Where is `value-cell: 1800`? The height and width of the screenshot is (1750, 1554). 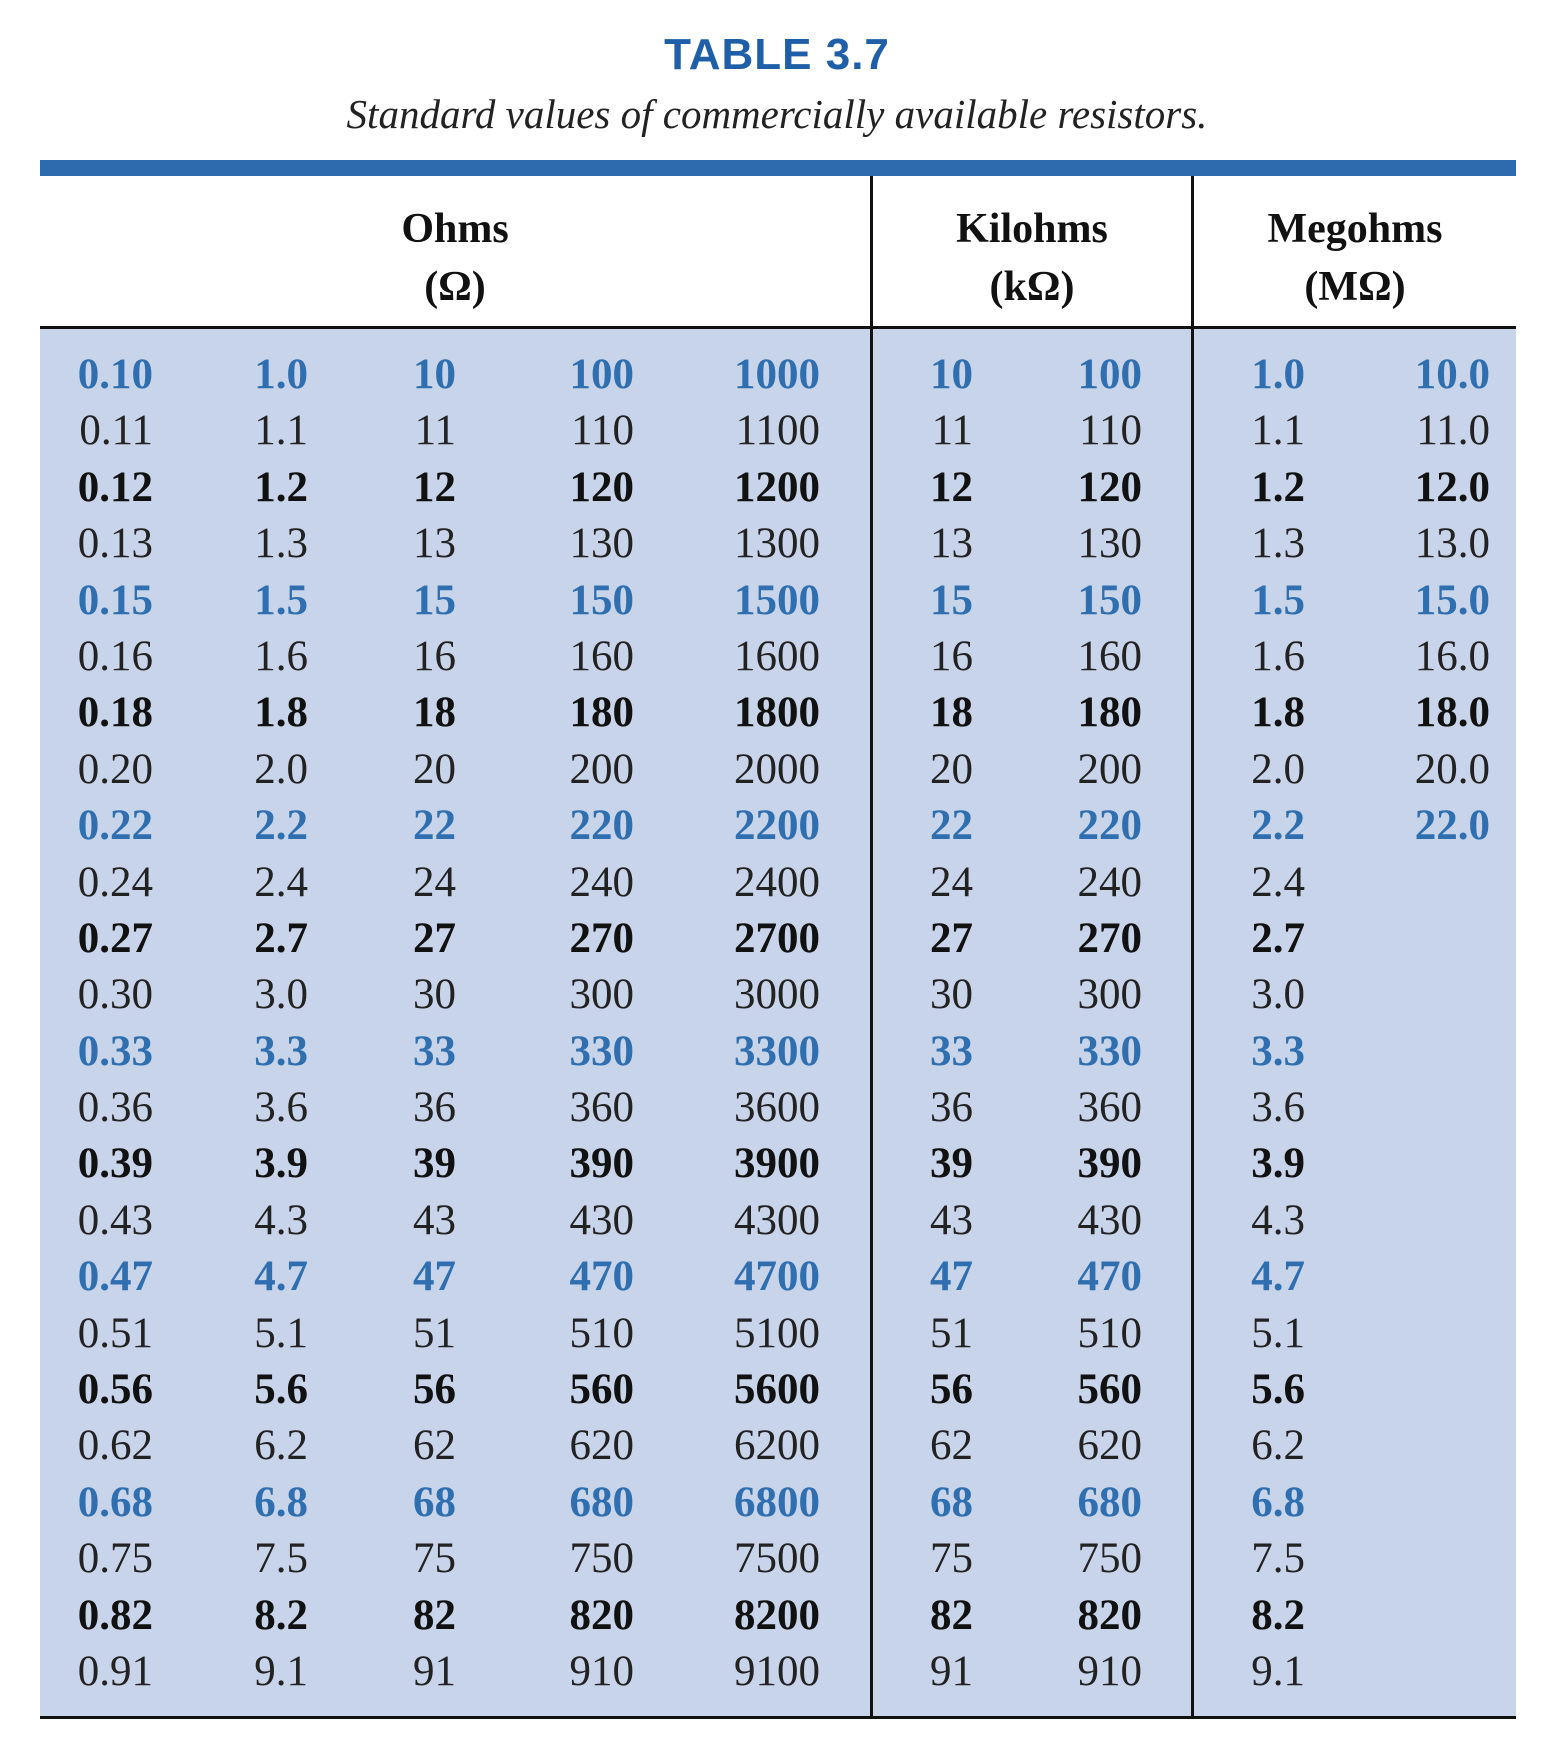 value-cell: 1800 is located at coordinates (777, 713).